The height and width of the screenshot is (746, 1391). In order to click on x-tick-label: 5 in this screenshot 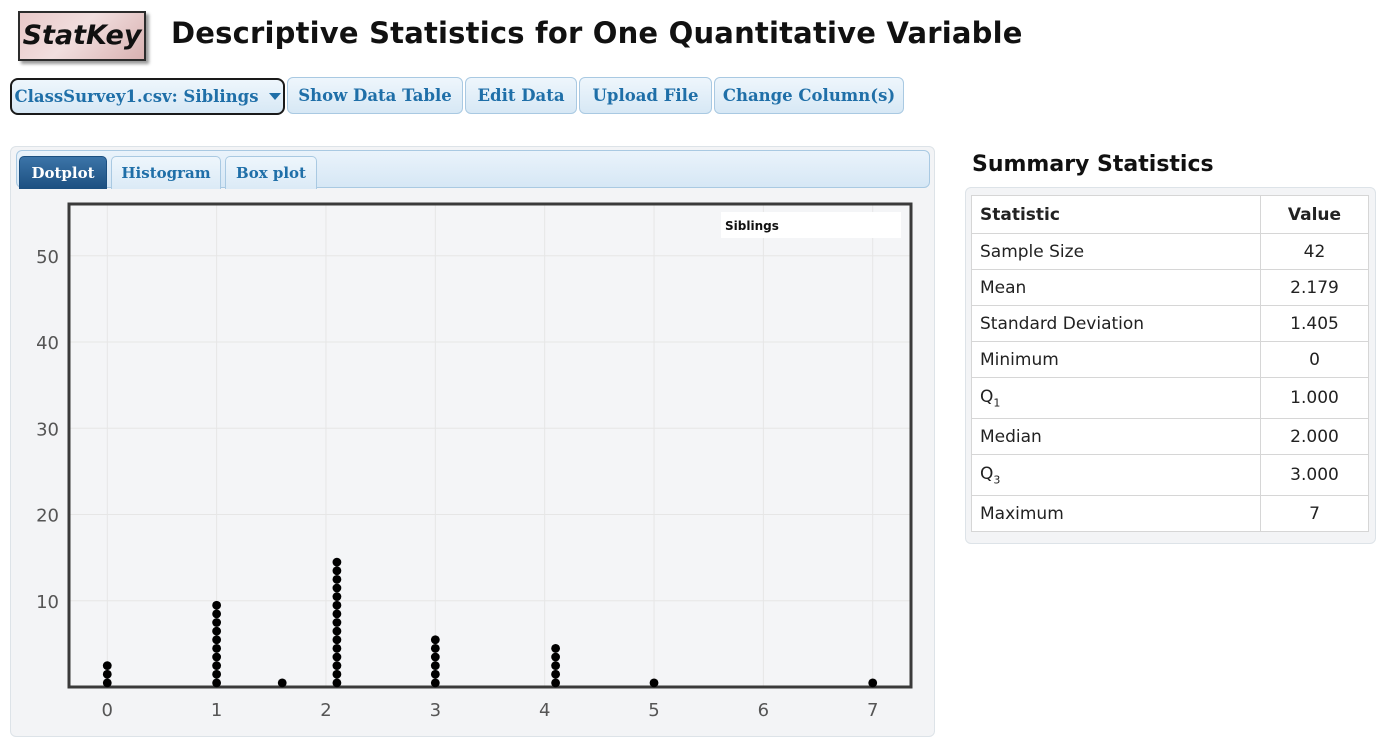, I will do `click(653, 710)`.